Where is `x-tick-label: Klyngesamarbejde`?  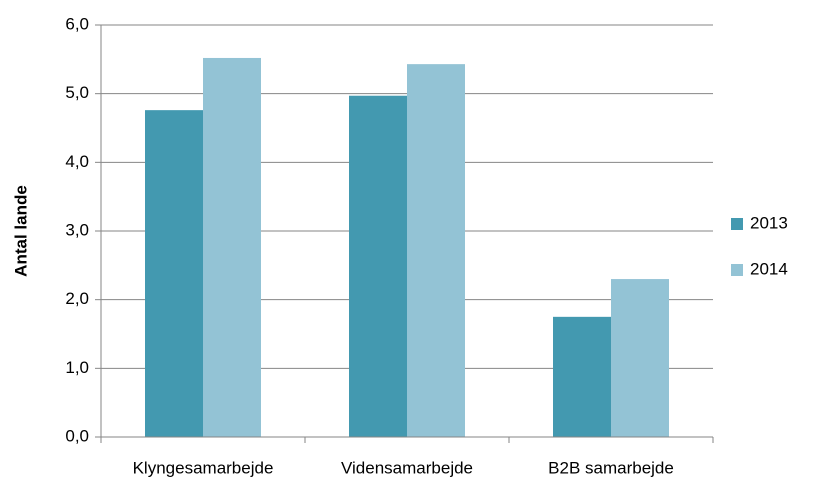
x-tick-label: Klyngesamarbejde is located at coordinates (203, 467).